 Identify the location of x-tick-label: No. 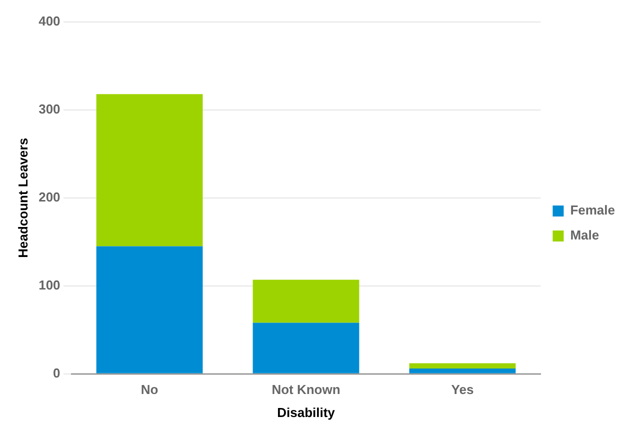
(149, 390).